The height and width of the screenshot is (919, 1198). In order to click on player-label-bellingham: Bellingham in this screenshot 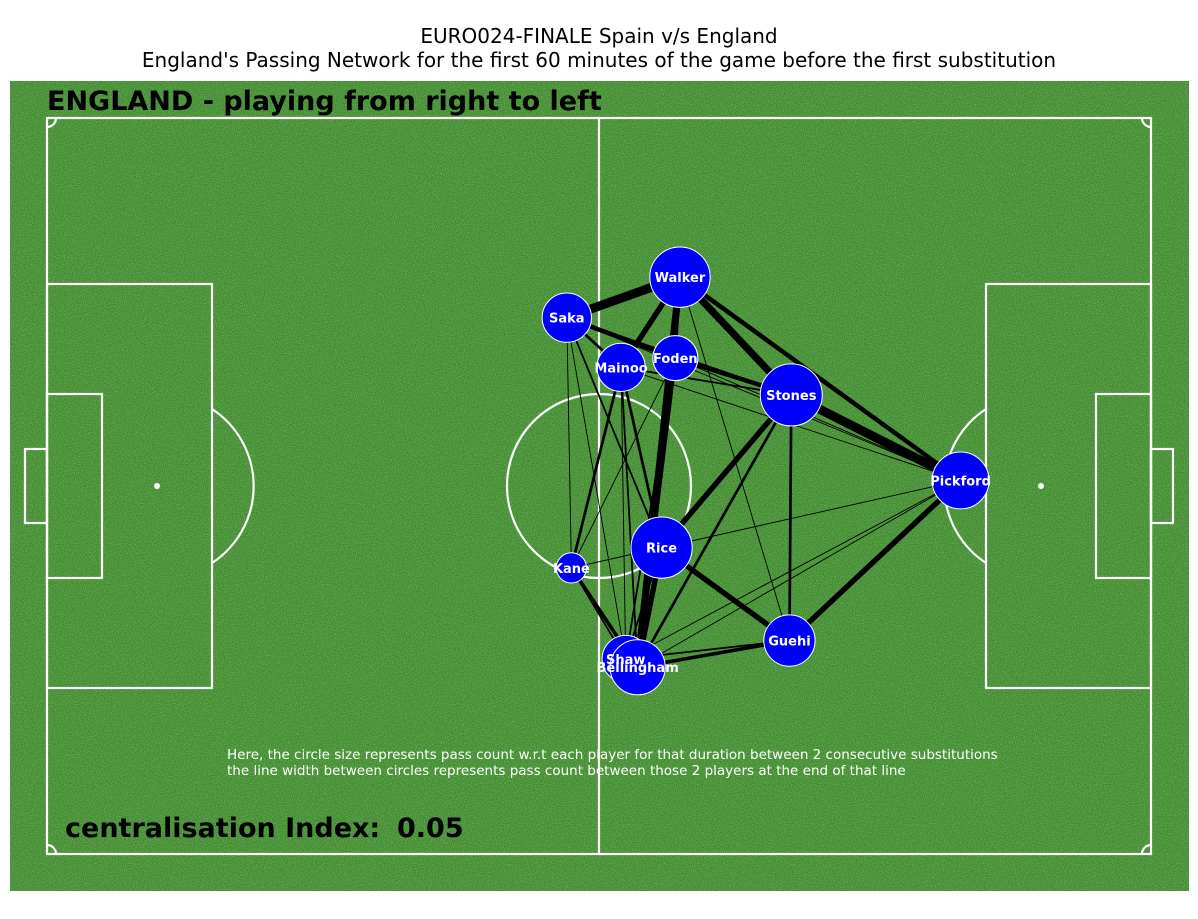, I will do `click(638, 668)`.